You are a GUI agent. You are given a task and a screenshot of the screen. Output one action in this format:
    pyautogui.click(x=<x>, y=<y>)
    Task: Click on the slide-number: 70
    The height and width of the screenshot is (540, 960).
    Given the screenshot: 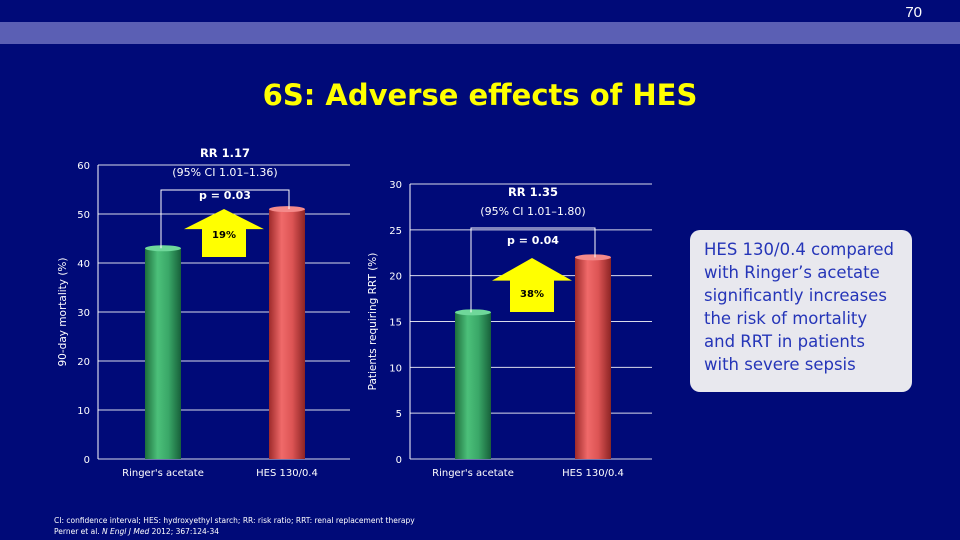 What is the action you would take?
    pyautogui.click(x=913, y=12)
    